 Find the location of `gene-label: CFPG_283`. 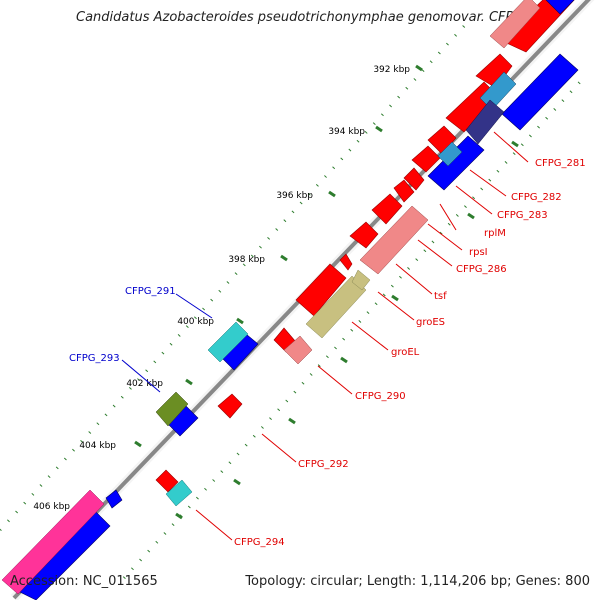

gene-label: CFPG_283 is located at coordinates (522, 215).